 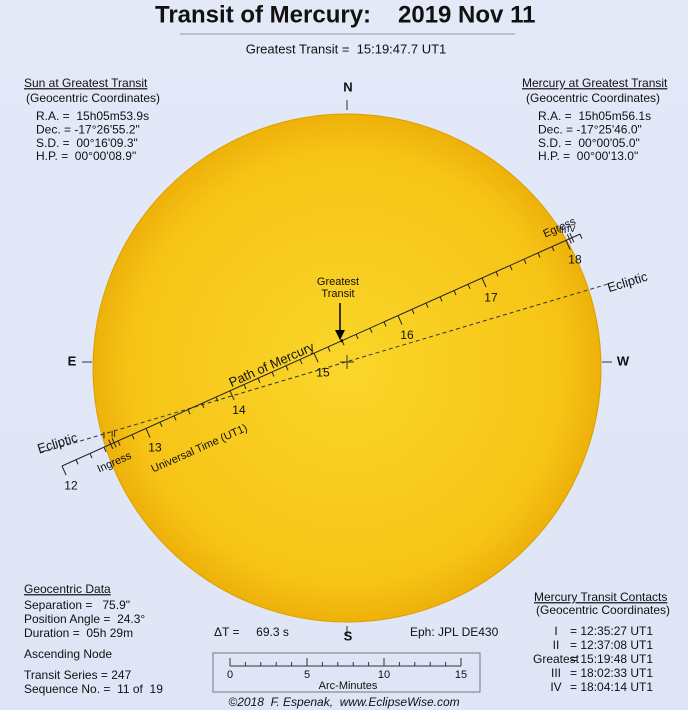 What do you see at coordinates (87, 143) in the screenshot?
I see `sun-row: S.D. = 00°16'09.3"` at bounding box center [87, 143].